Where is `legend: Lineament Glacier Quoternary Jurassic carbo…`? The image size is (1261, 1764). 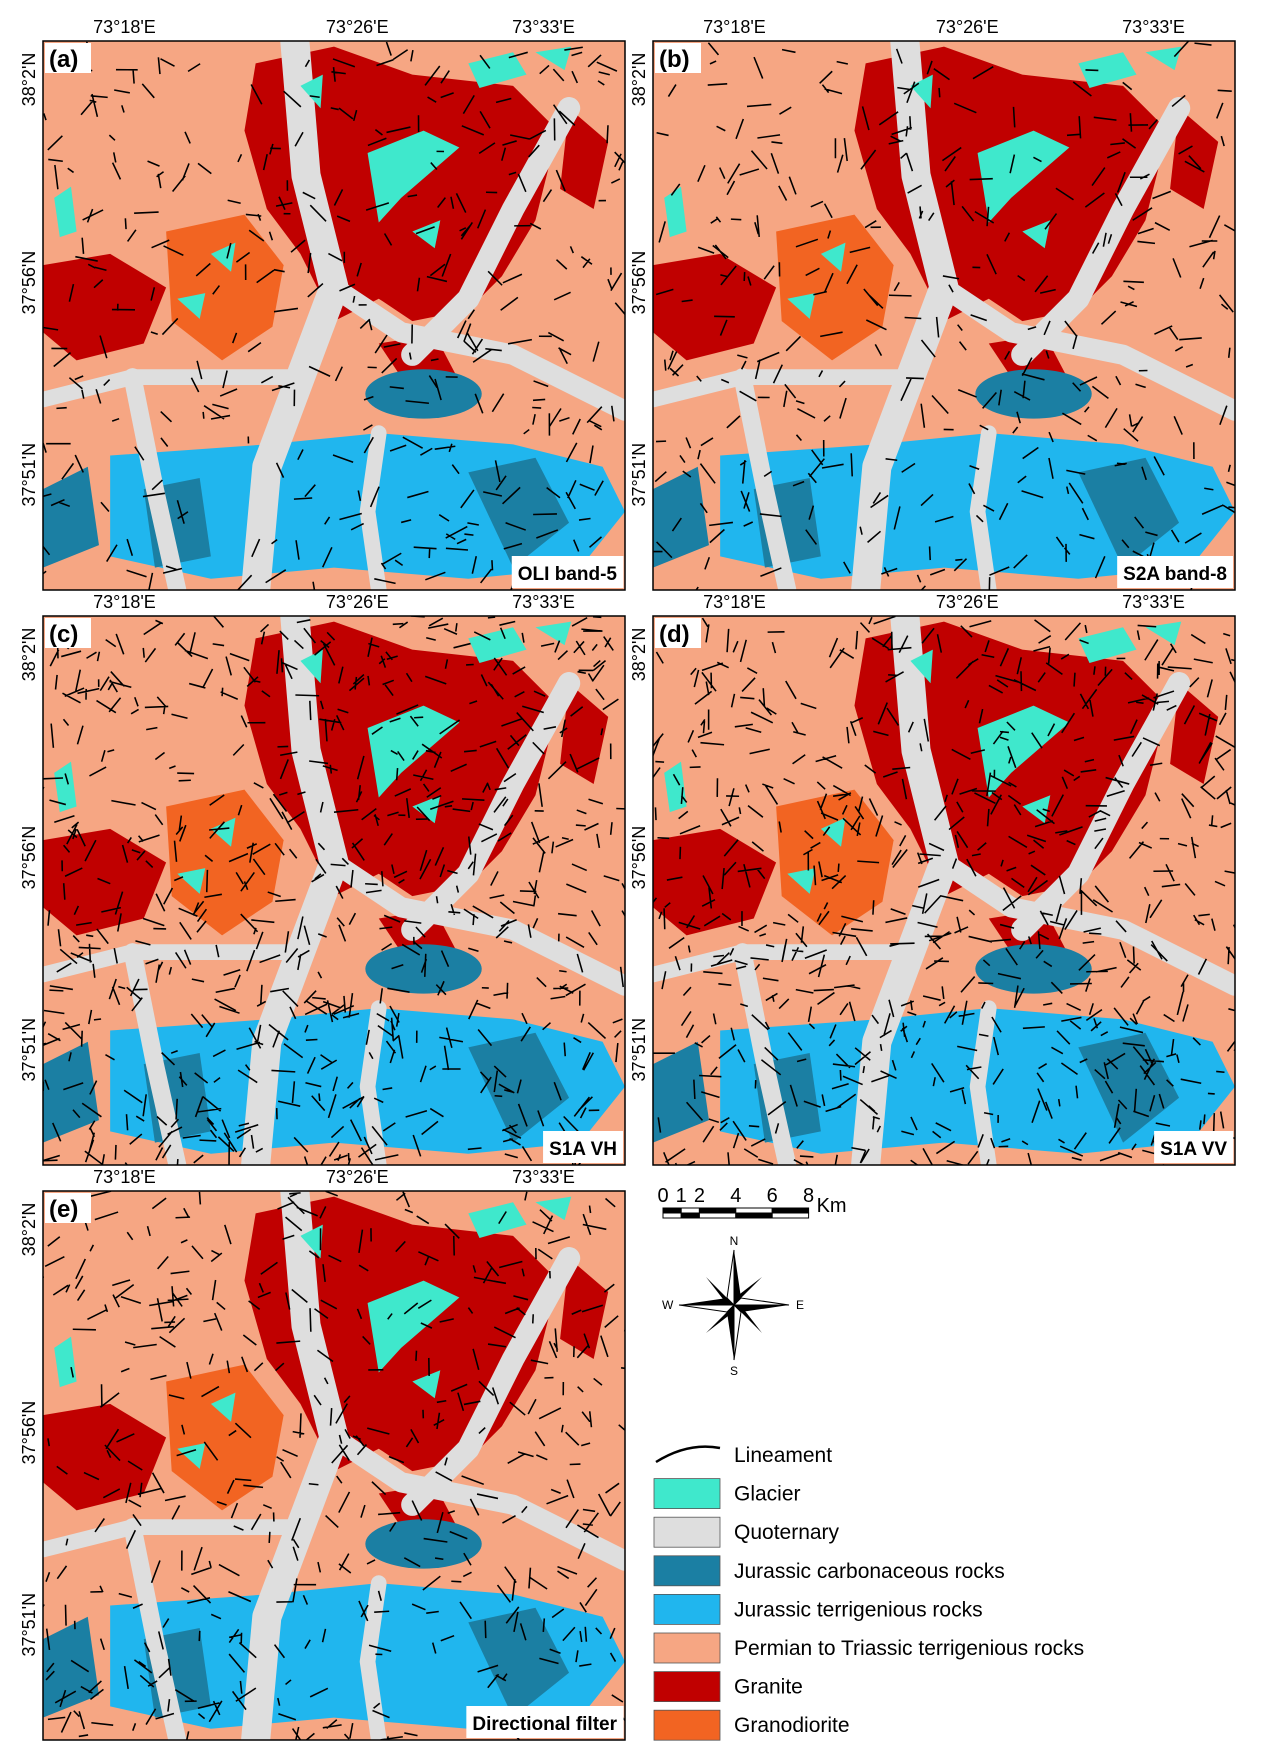 legend: Lineament Glacier Quoternary Jurassic carbo… is located at coordinates (868, 1592).